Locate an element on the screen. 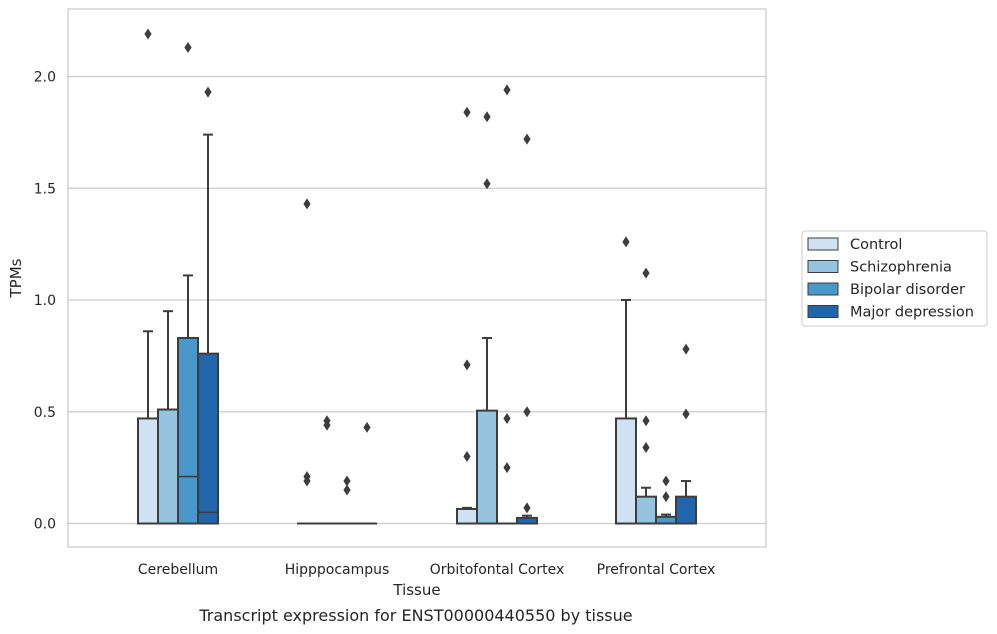 The image size is (997, 634). legend-label: Control is located at coordinates (876, 245).